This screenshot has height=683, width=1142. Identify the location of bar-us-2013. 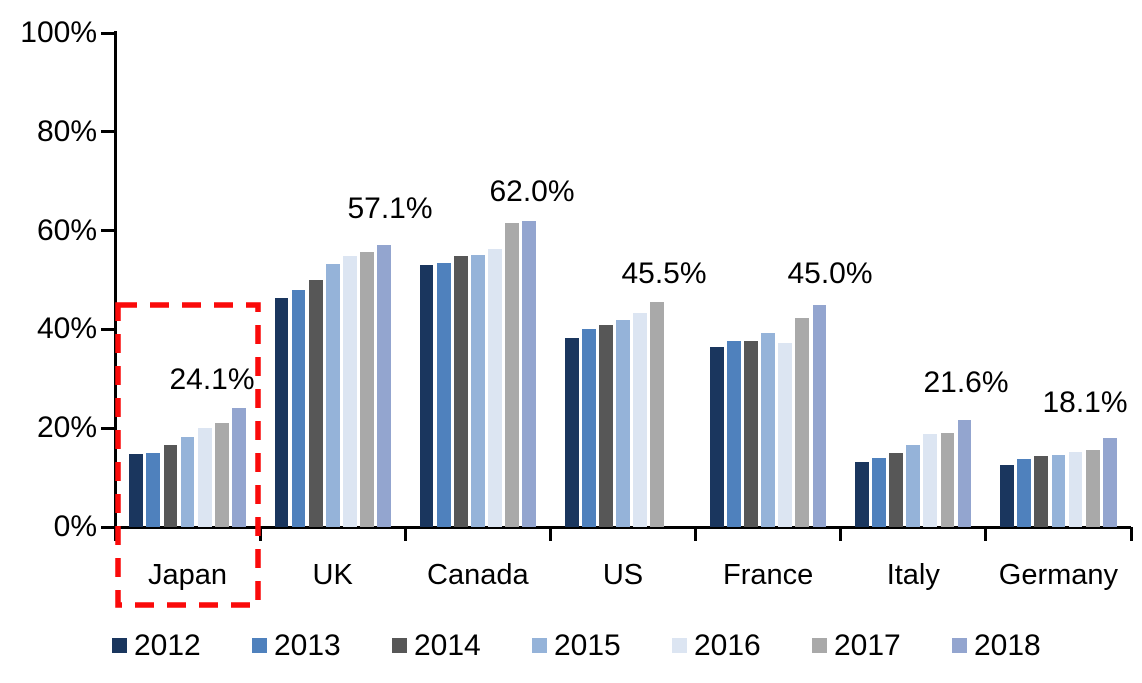
(588, 428).